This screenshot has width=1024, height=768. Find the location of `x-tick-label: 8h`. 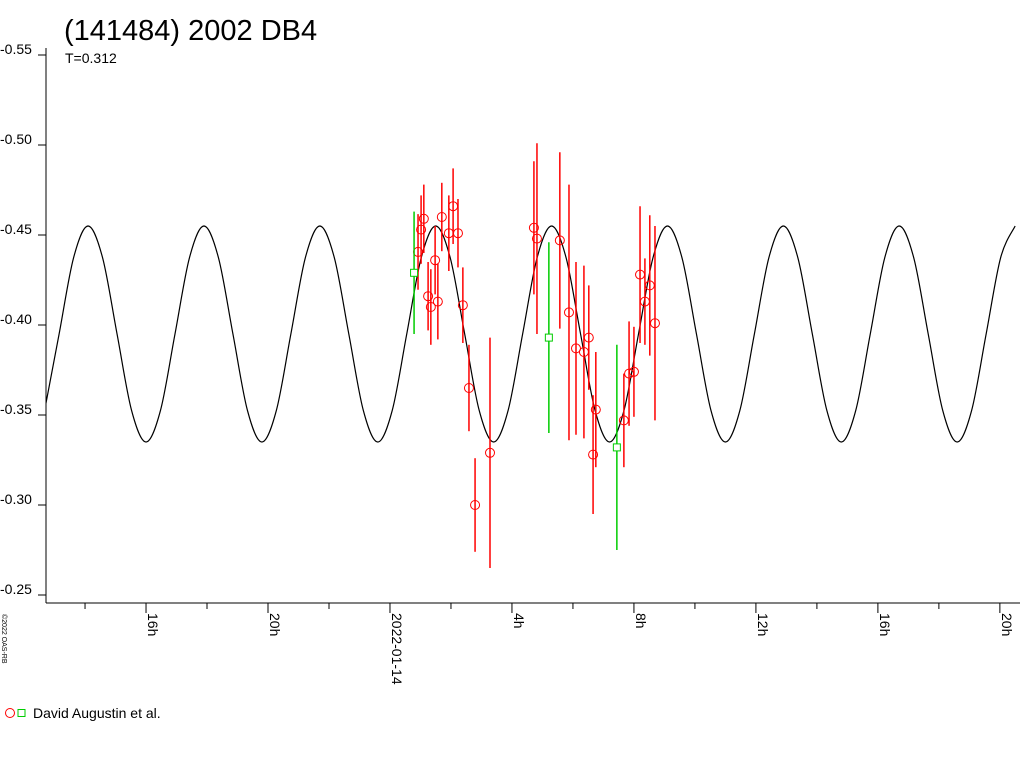

x-tick-label: 8h is located at coordinates (641, 621).